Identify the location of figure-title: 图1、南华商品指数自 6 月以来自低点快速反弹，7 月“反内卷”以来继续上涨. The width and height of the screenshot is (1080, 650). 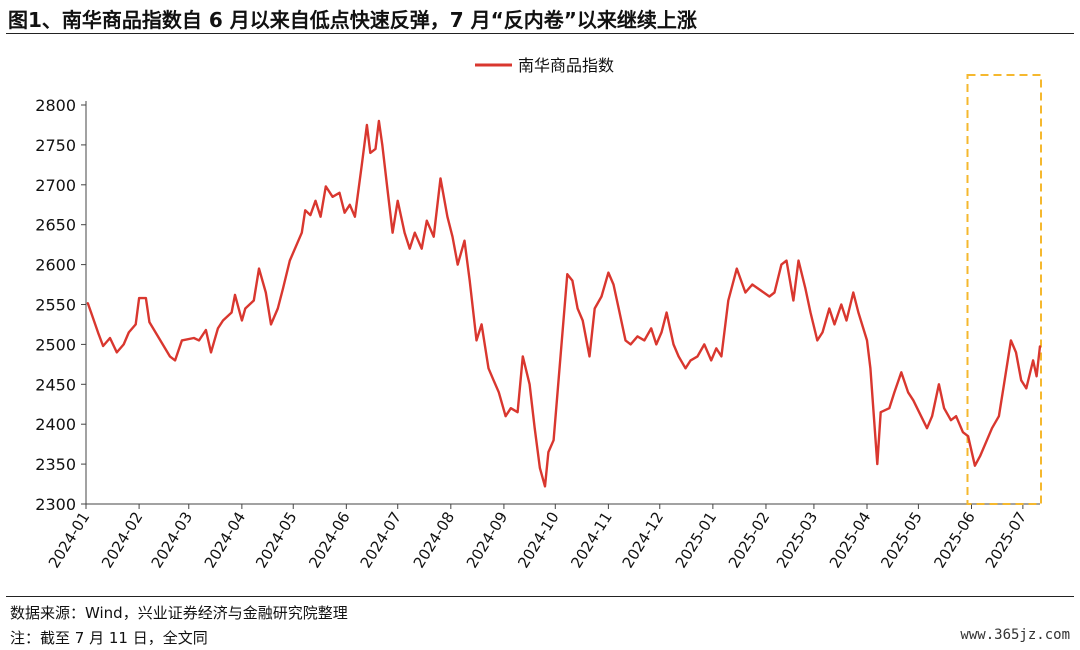
(352, 20).